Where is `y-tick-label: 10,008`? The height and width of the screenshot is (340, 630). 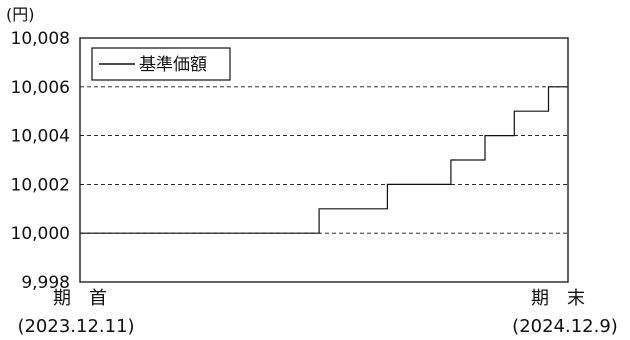 y-tick-label: 10,008 is located at coordinates (40, 39).